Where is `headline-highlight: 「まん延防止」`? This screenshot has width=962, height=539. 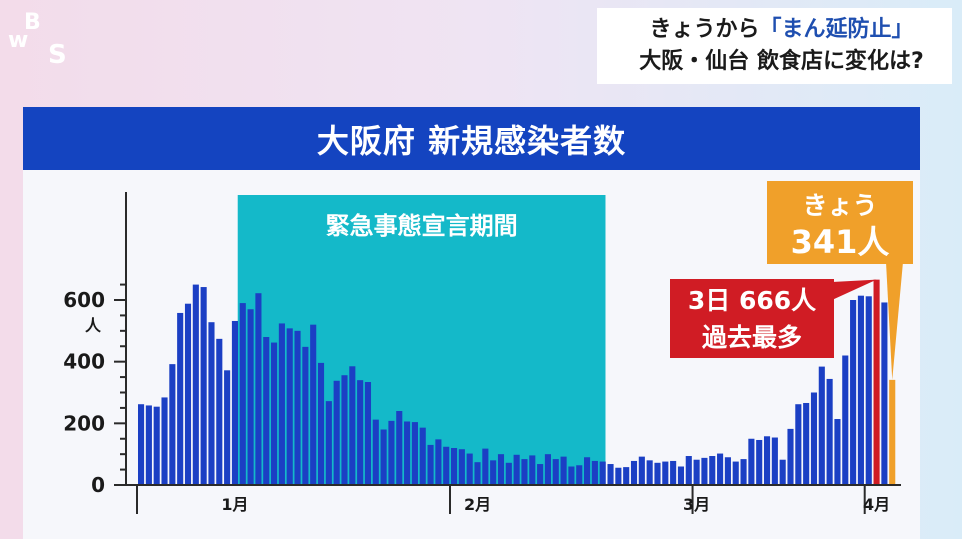 headline-highlight: 「まん延防止」 is located at coordinates (836, 29).